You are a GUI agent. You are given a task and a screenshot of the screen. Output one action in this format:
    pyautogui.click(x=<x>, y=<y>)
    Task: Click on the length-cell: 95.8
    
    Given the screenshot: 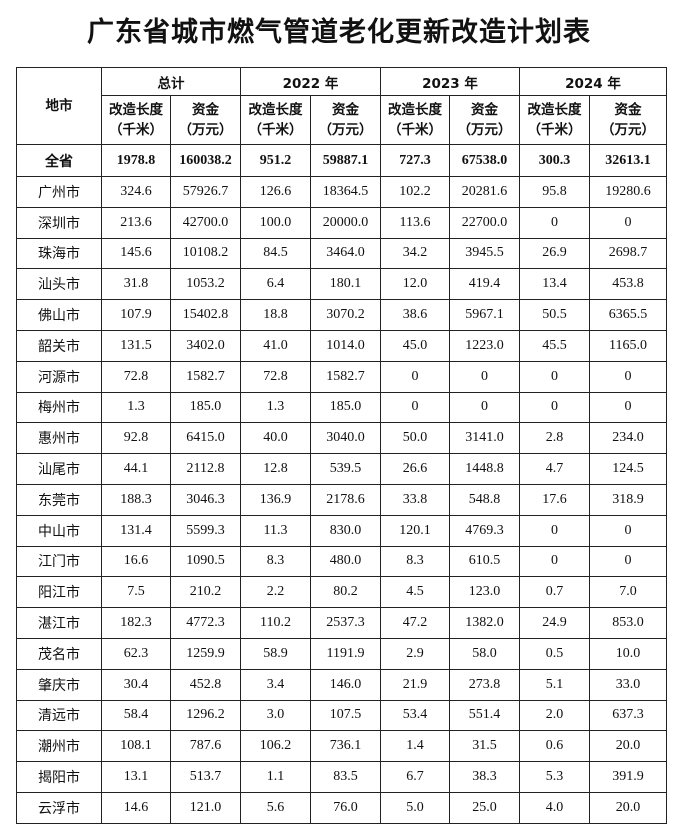 What is the action you would take?
    pyautogui.click(x=554, y=192)
    